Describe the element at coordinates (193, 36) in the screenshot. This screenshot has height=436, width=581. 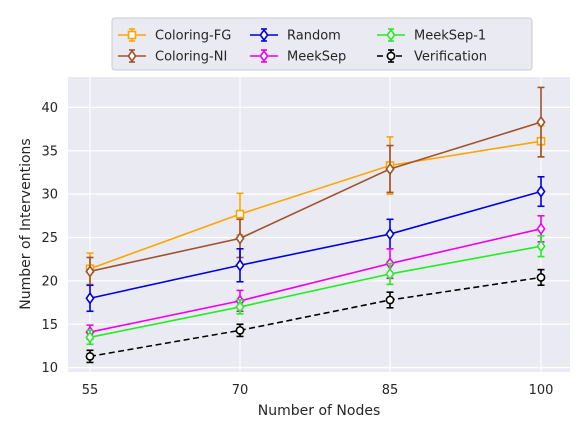
I see `legend-label: Coloring-FG` at that location.